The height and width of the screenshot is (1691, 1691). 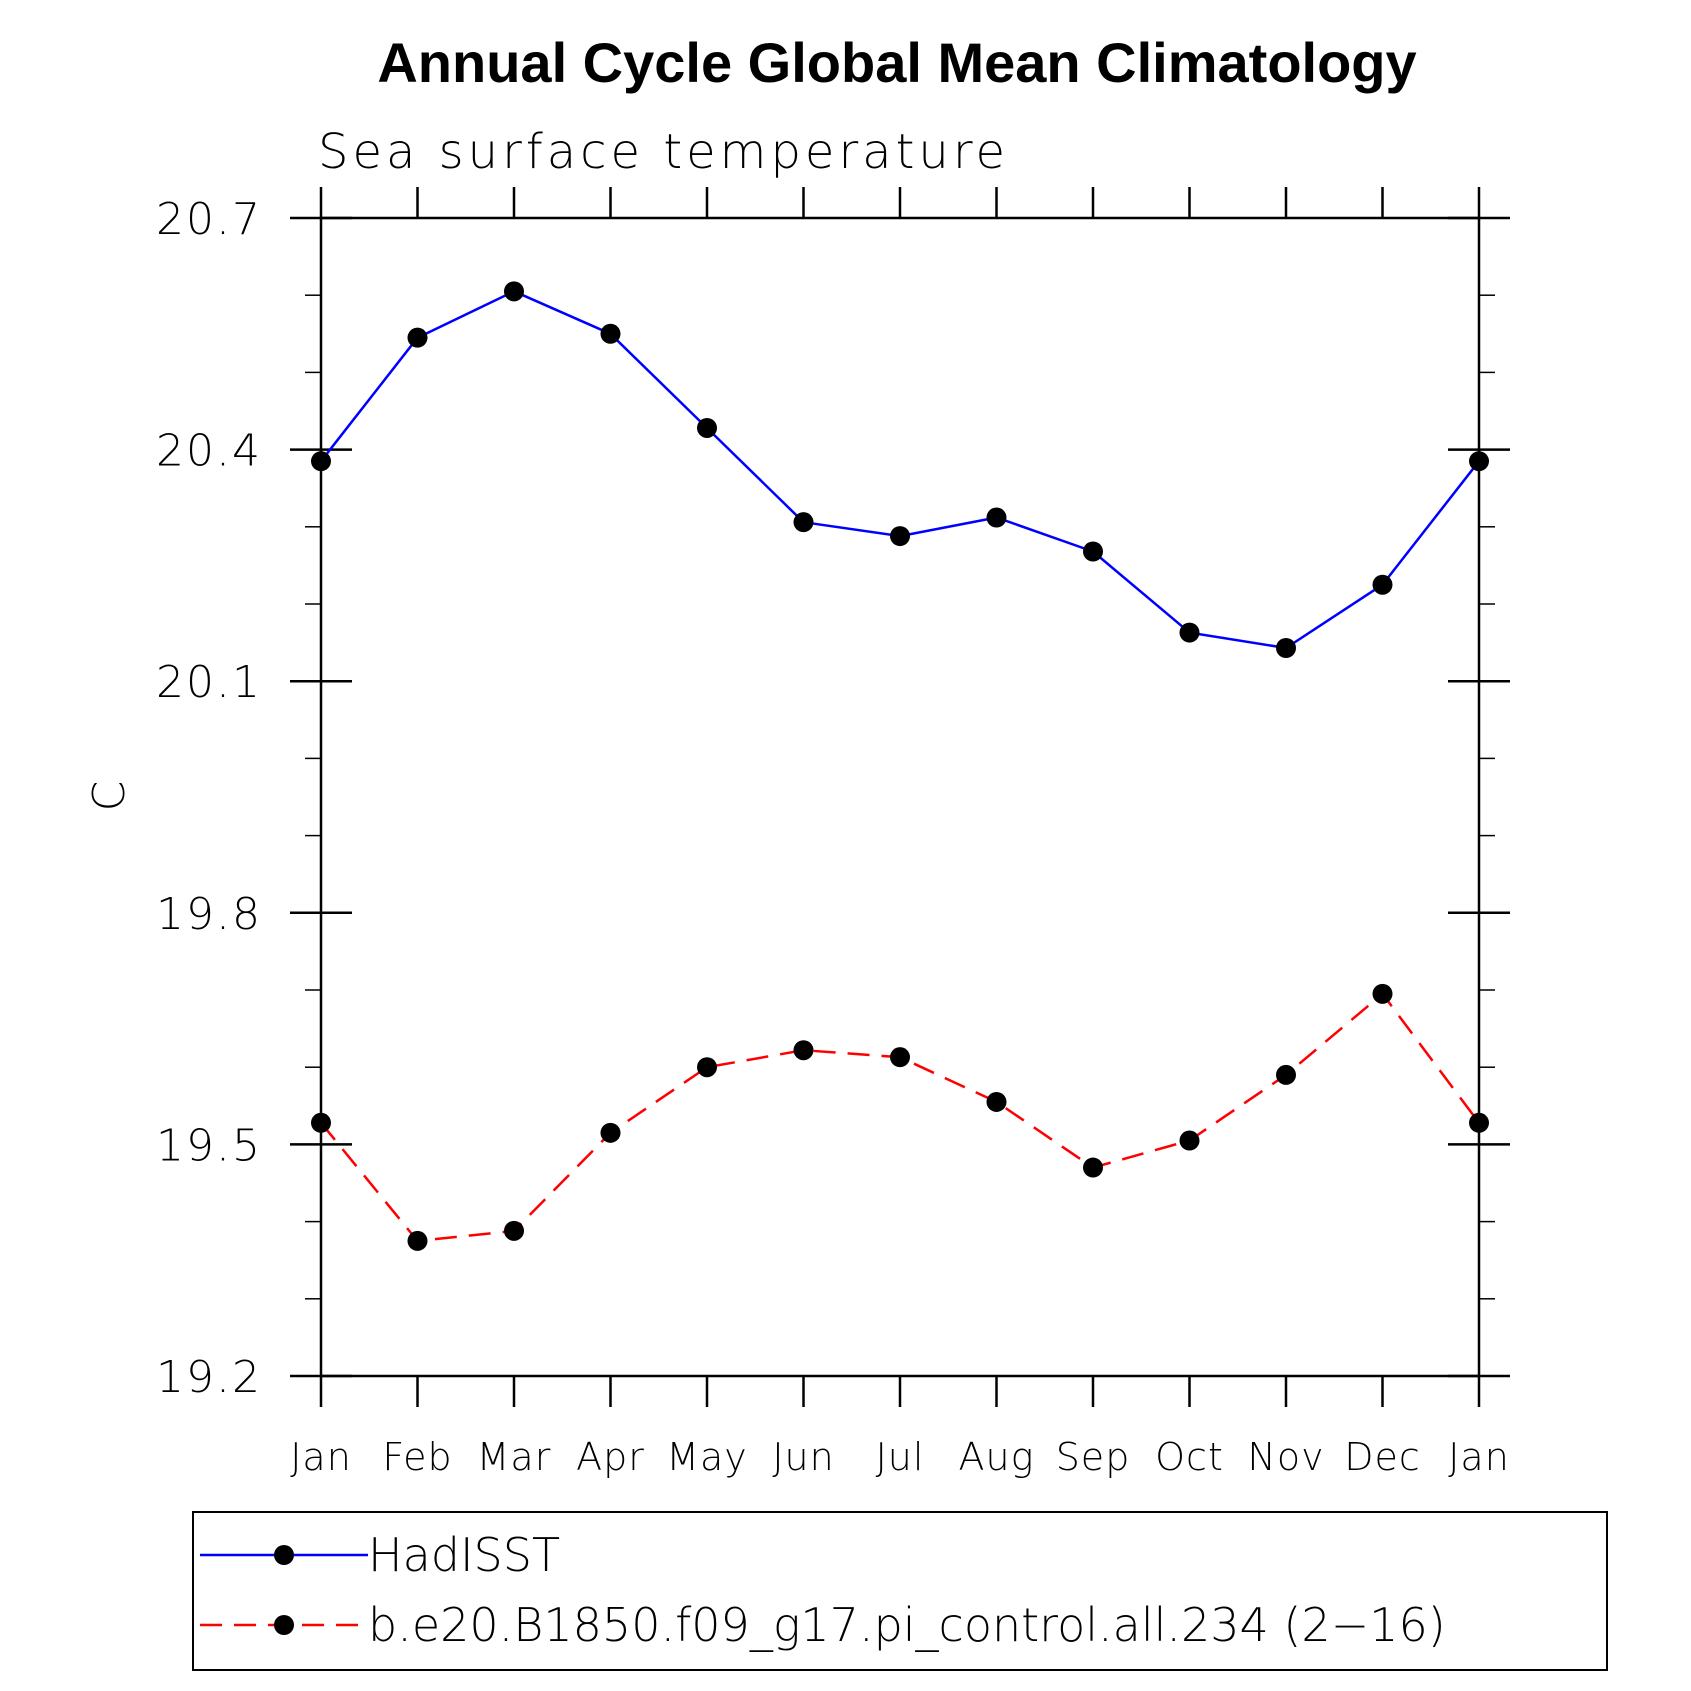 I want to click on x-tick-label: Apr, so click(x=610, y=1457).